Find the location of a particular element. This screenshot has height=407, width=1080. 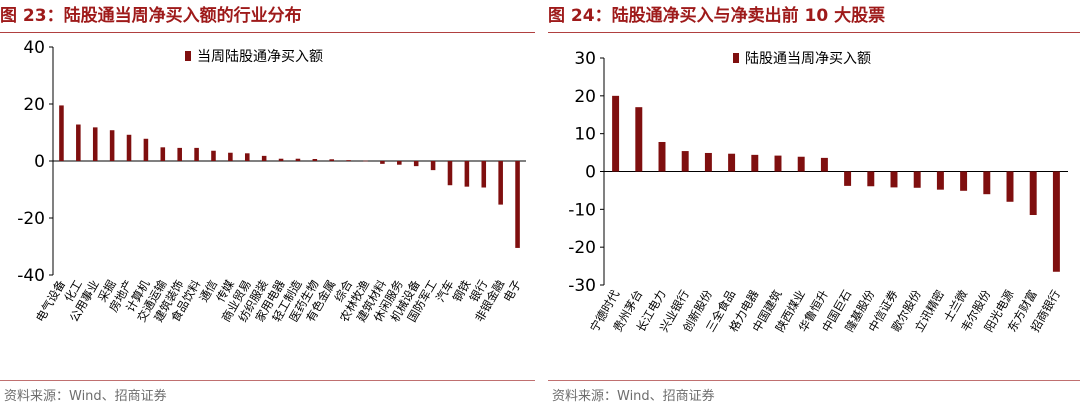

y-tick-label: -40 is located at coordinates (31, 276).